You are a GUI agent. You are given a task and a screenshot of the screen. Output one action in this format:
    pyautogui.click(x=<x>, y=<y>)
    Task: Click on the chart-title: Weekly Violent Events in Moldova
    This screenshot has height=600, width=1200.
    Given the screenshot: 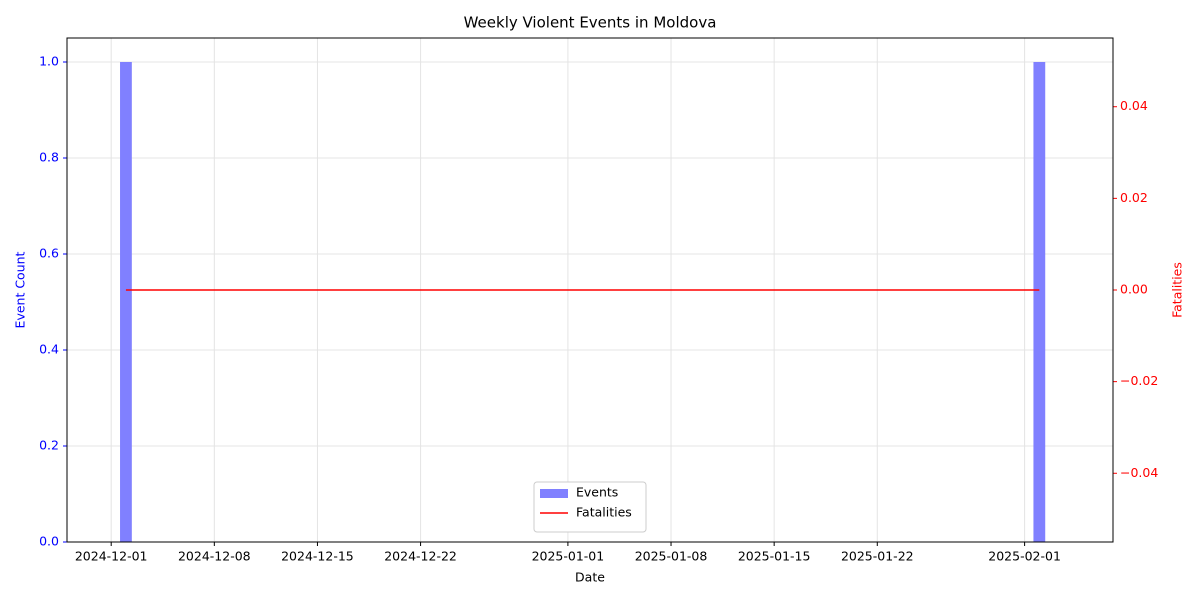 What is the action you would take?
    pyautogui.click(x=590, y=23)
    